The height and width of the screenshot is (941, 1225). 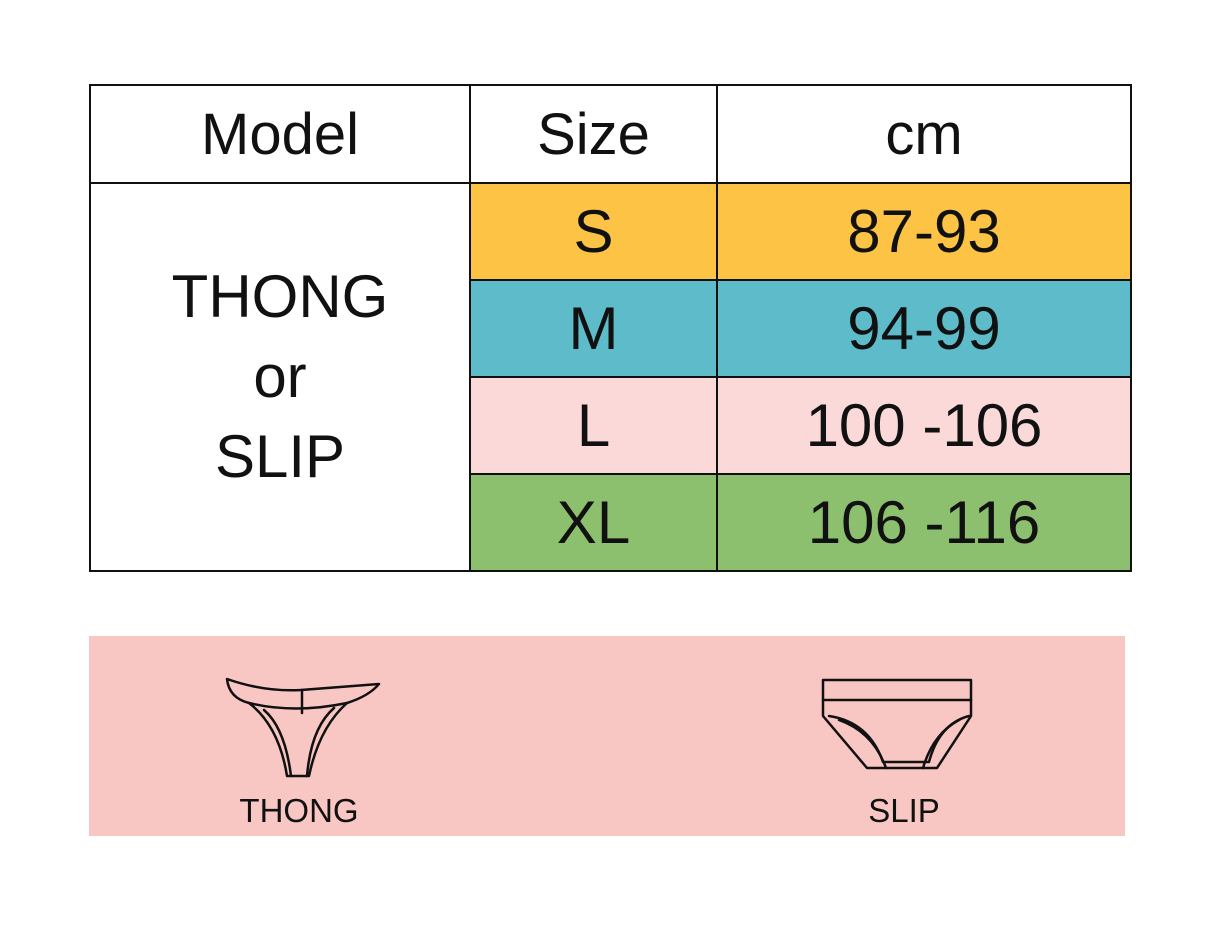 I want to click on cm-cell-xl: 106 -116, so click(x=924, y=522).